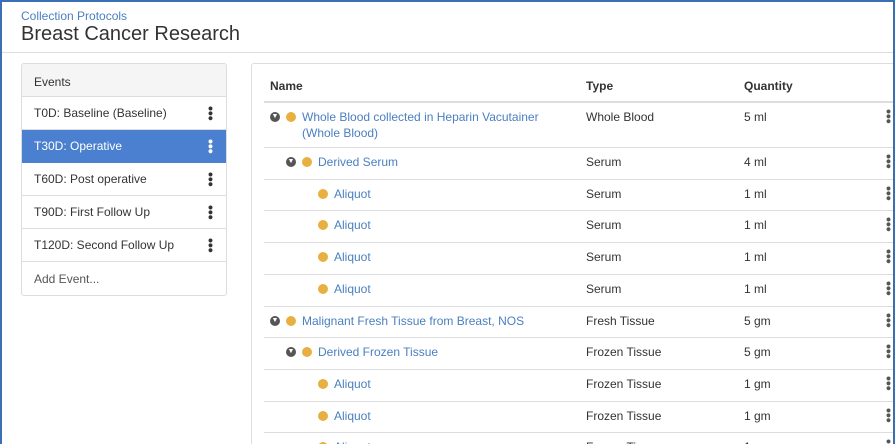  Describe the element at coordinates (806, 163) in the screenshot. I see `specimen-quantity: 4 ml` at that location.